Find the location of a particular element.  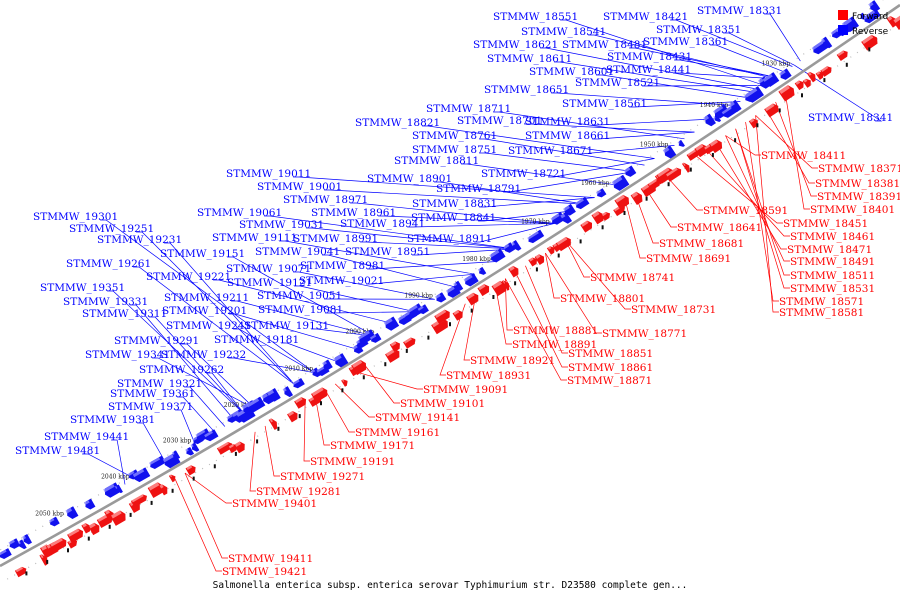

forward-gene-label: STMMW_19281 is located at coordinates (298, 492).